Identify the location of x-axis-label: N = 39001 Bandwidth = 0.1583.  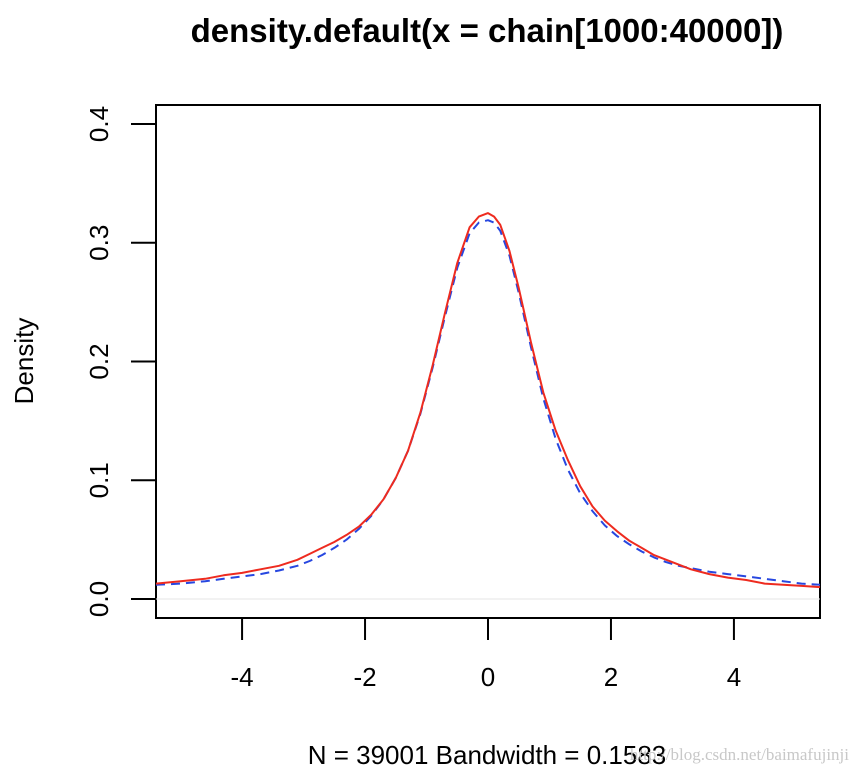
(487, 755).